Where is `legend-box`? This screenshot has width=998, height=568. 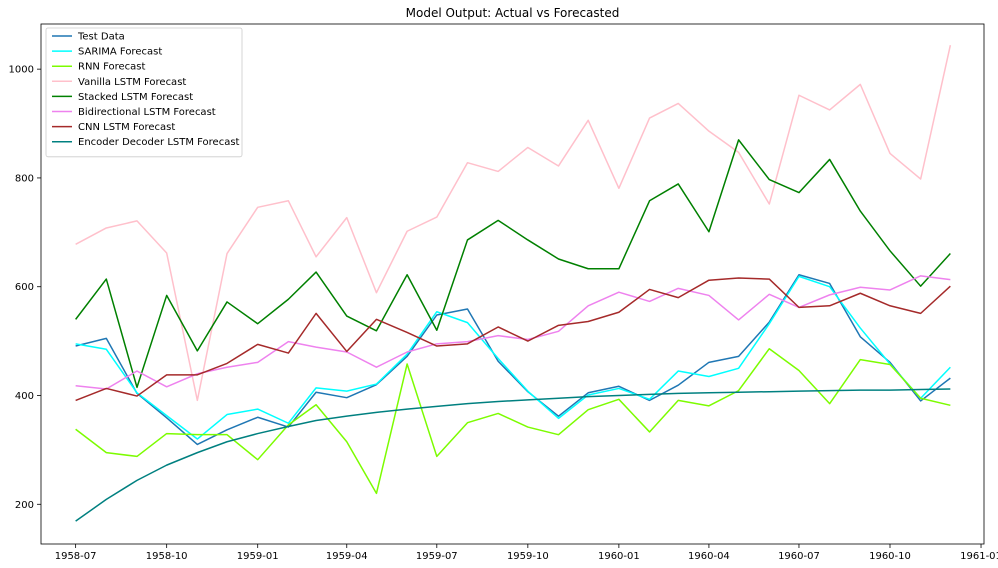 legend-box is located at coordinates (144, 92).